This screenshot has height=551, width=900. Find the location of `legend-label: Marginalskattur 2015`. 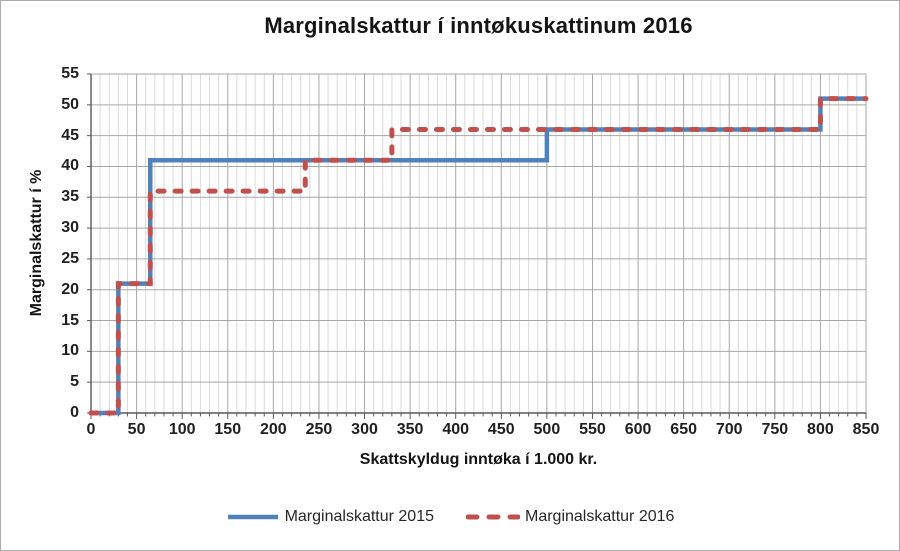

legend-label: Marginalskattur 2015 is located at coordinates (359, 516).